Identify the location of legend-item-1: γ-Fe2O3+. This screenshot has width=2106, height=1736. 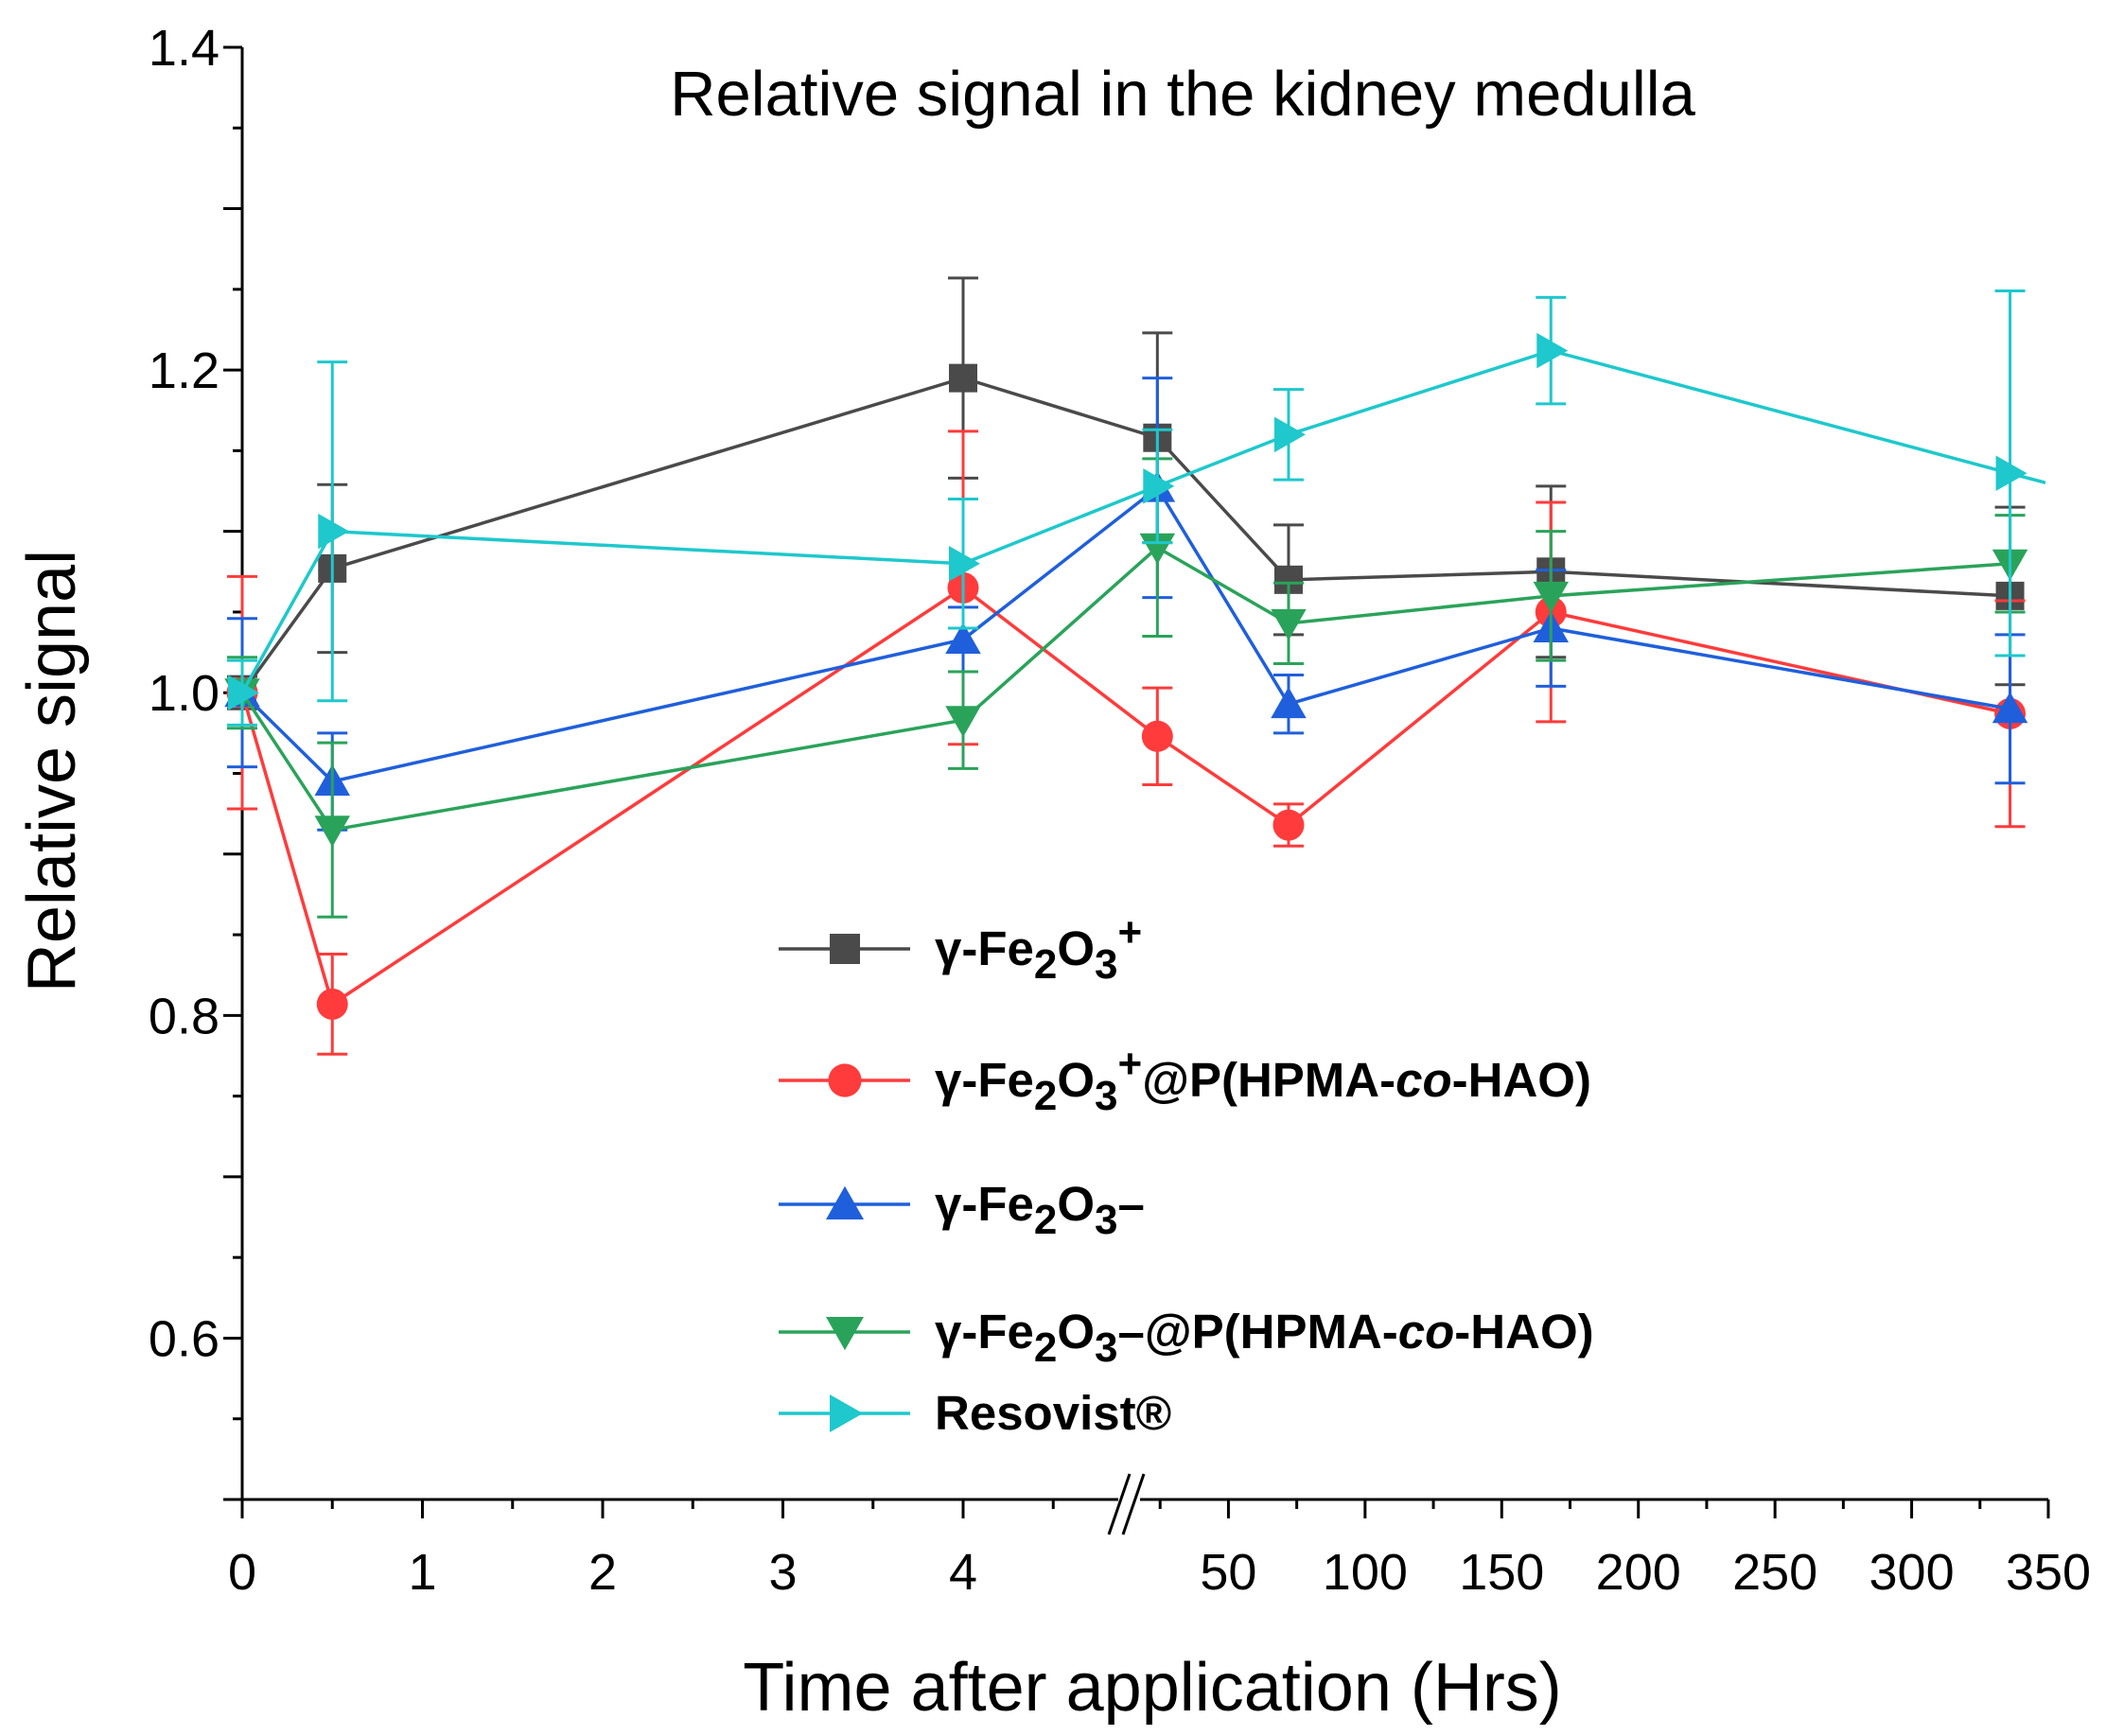
(960, 948).